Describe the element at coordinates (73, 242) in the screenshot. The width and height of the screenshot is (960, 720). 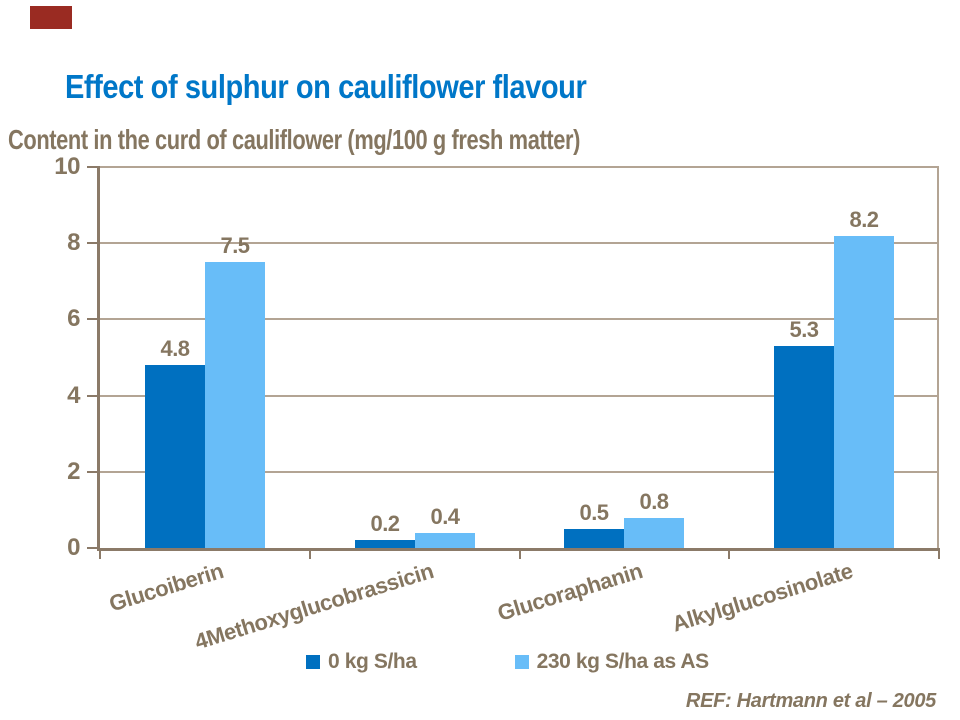
I see `y-axis-tick-label: 8` at that location.